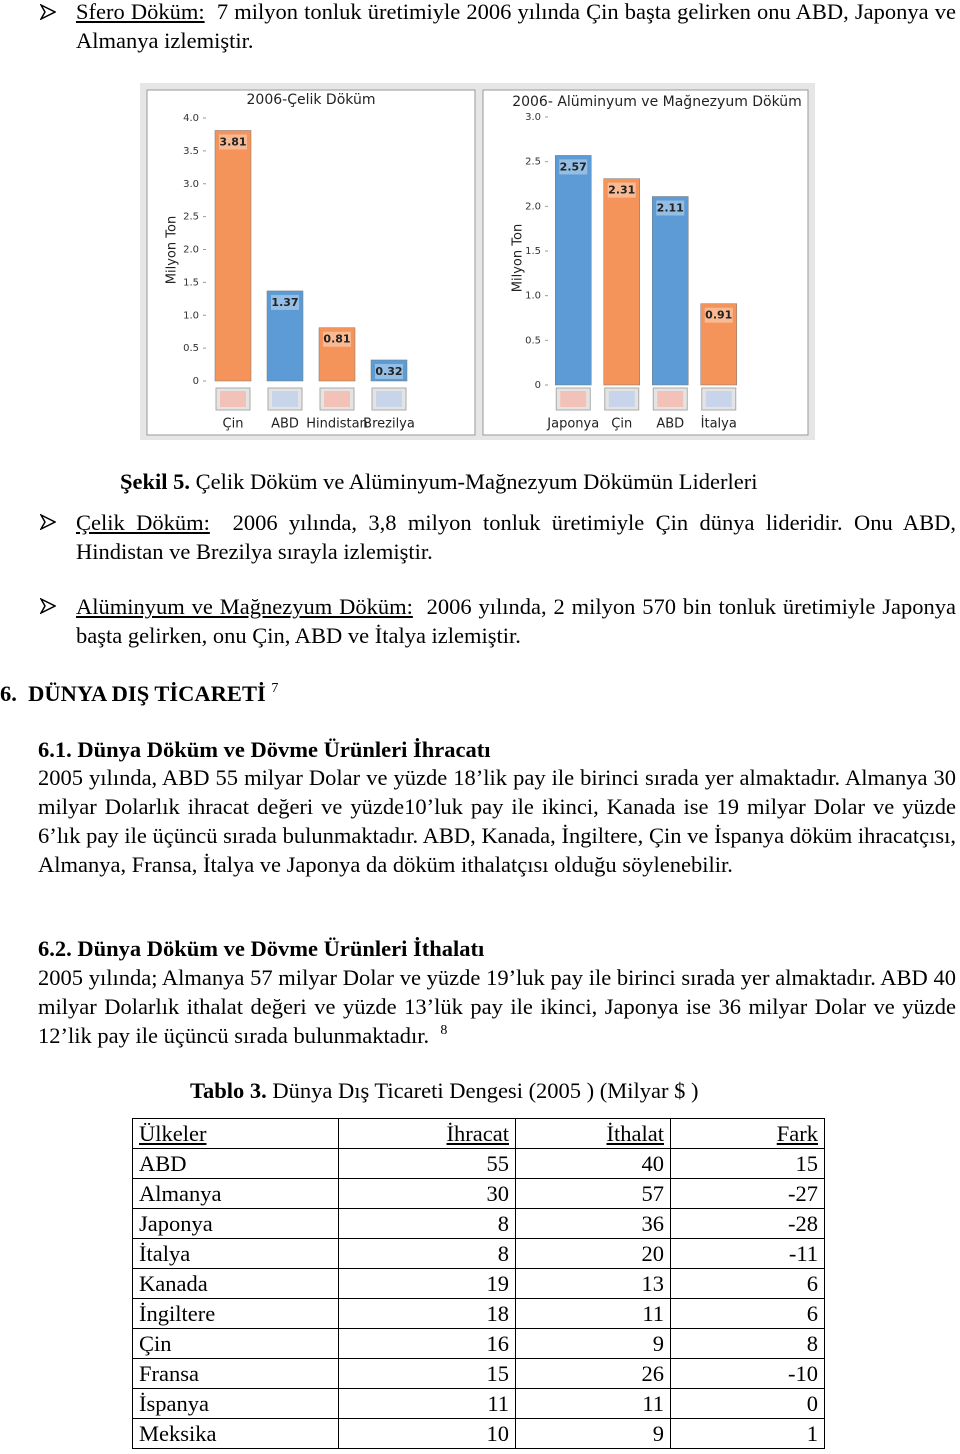 This screenshot has height=1454, width=960. I want to click on subsection-title: Dünya Döküm ve Dövme Ürünleri İthalatı, so click(281, 948).